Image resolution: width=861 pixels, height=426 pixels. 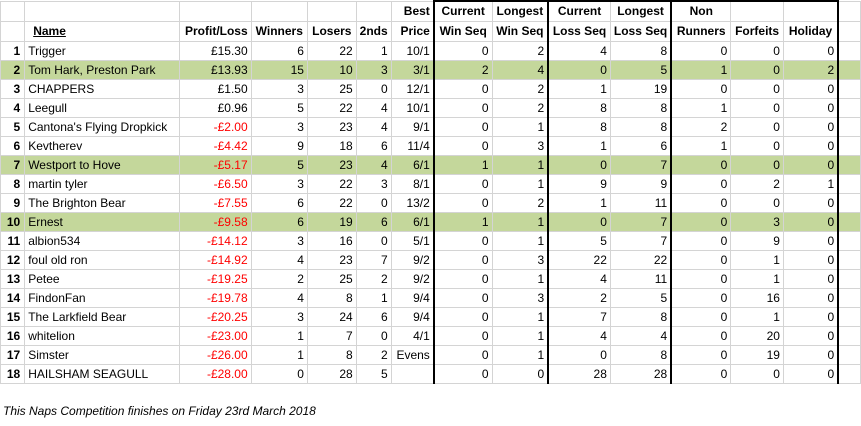 What do you see at coordinates (331, 145) in the screenshot?
I see `losers-cell: 18` at bounding box center [331, 145].